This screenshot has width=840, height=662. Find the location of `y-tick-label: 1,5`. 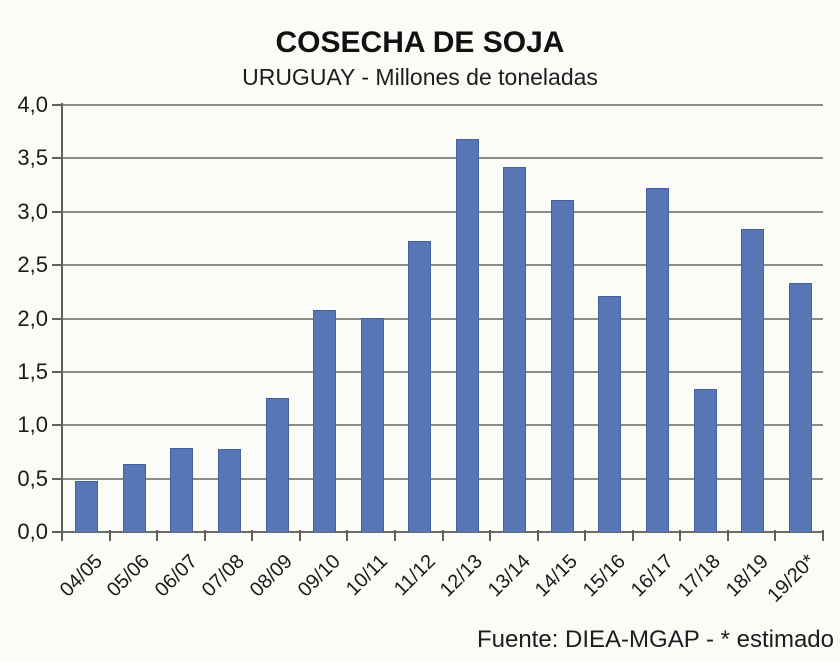

y-tick-label: 1,5 is located at coordinates (32, 371).